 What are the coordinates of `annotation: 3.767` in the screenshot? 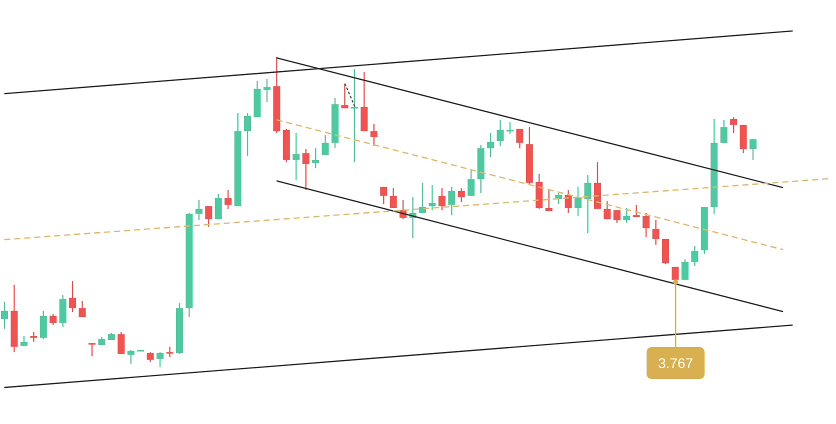 It's located at (676, 363).